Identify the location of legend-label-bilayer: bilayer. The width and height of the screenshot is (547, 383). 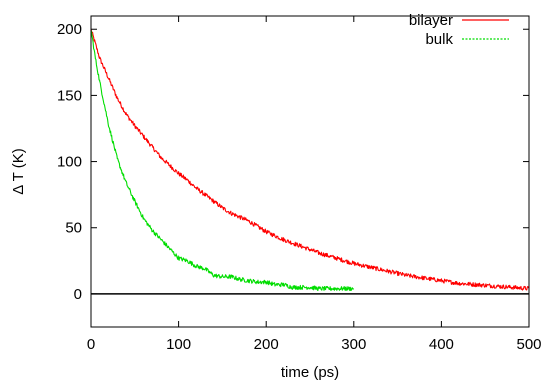
(431, 20).